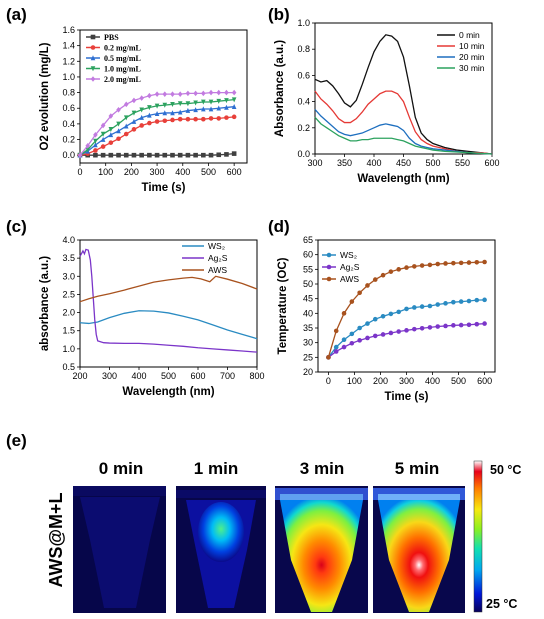 This screenshot has height=619, width=544. What do you see at coordinates (322, 468) in the screenshot?
I see `thermal-time-2: 3 min` at bounding box center [322, 468].